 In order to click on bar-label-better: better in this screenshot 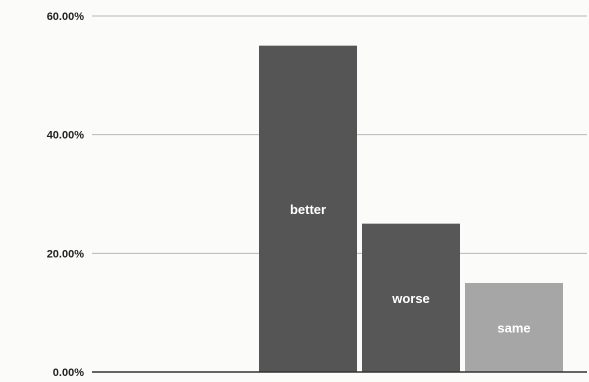, I will do `click(308, 209)`.